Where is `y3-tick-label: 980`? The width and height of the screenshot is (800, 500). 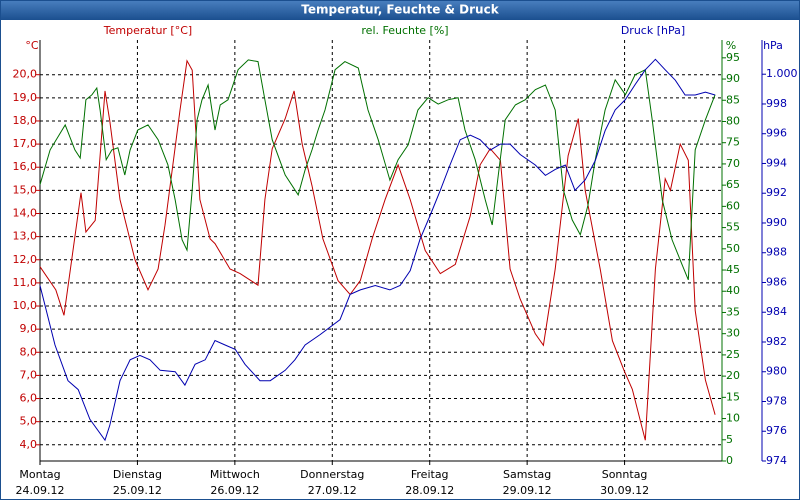
y3-tick-label: 980 is located at coordinates (776, 371).